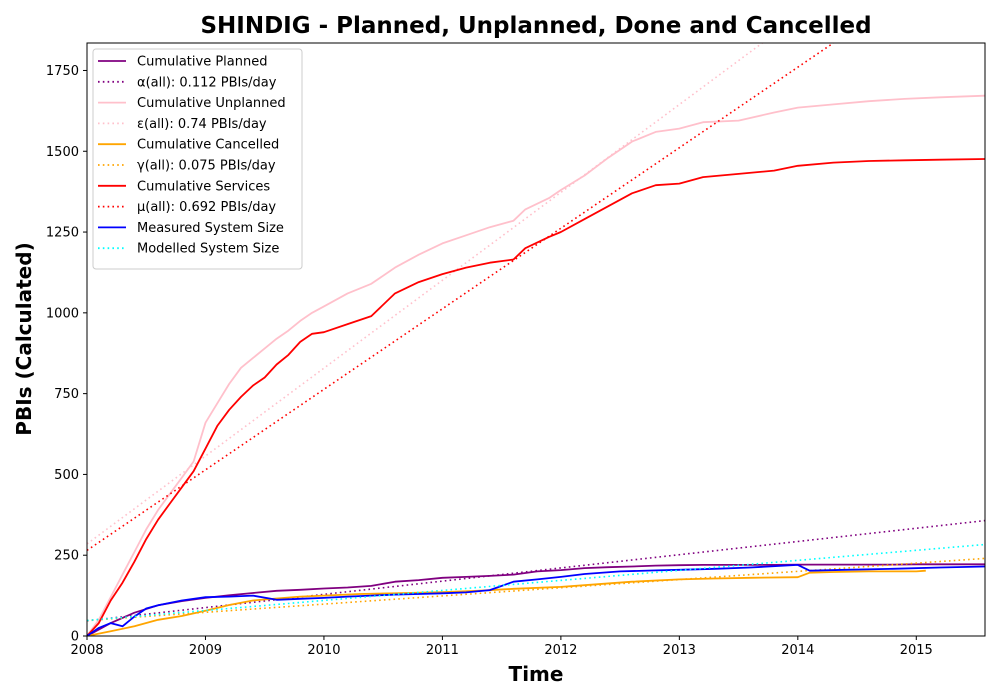 This screenshot has width=1000, height=700. I want to click on x-tick-label: 2011, so click(442, 650).